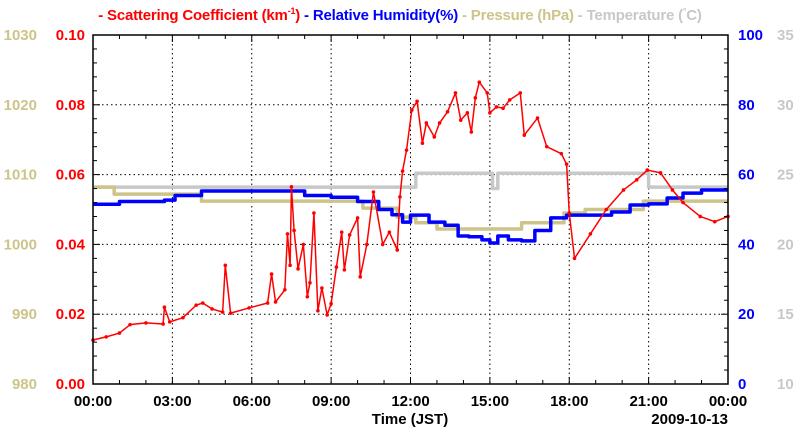 The height and width of the screenshot is (434, 800). What do you see at coordinates (684, 11) in the screenshot?
I see `legend-temperature-degree: °` at bounding box center [684, 11].